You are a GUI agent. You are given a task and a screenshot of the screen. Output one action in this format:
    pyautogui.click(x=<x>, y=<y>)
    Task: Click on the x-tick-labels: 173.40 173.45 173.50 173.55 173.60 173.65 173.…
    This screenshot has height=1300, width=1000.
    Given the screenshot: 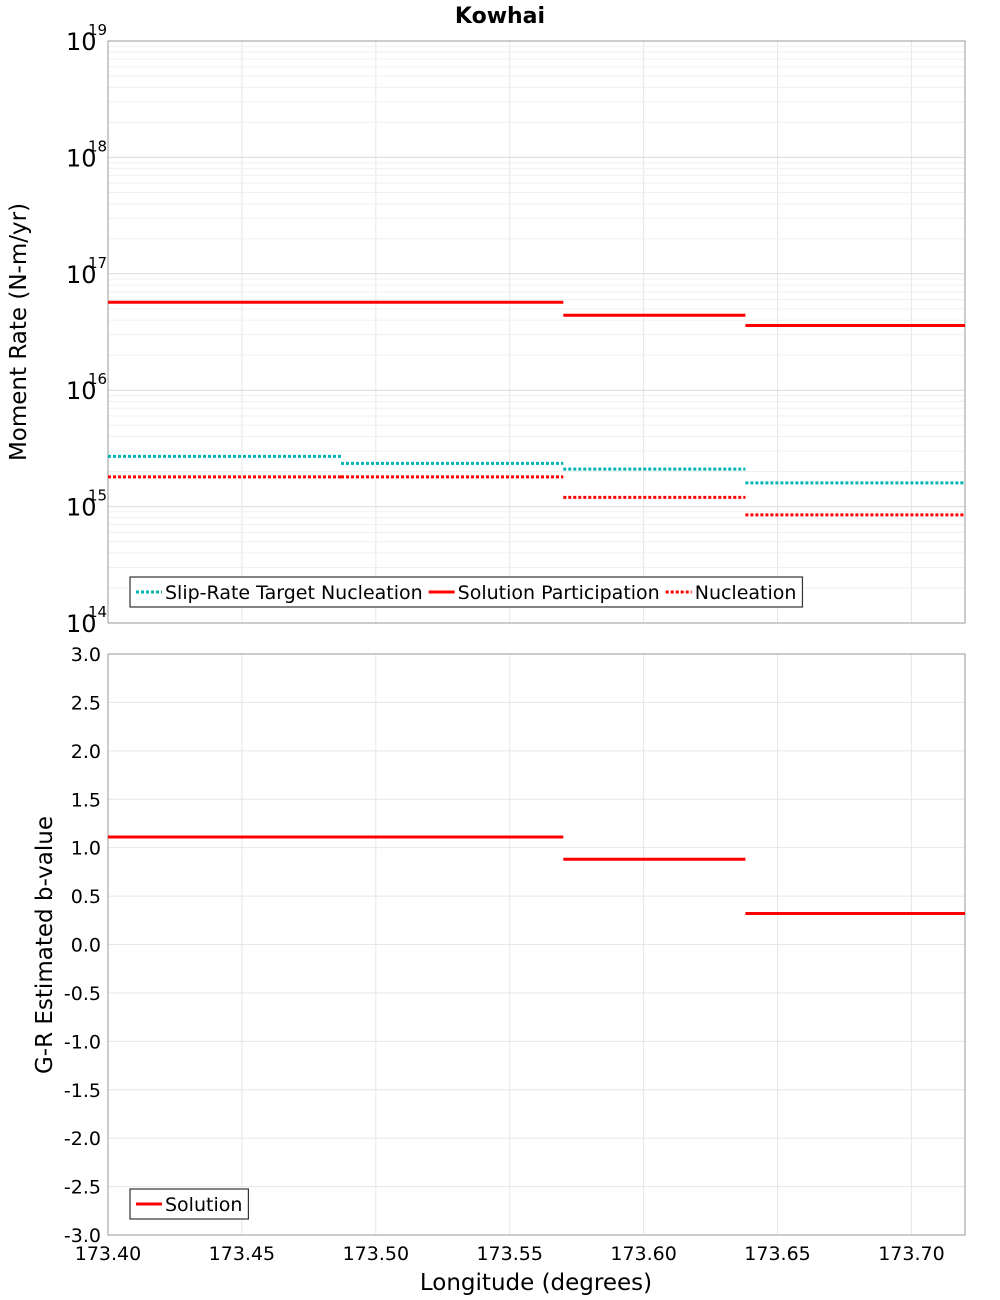 What is the action you would take?
    pyautogui.click(x=510, y=1254)
    